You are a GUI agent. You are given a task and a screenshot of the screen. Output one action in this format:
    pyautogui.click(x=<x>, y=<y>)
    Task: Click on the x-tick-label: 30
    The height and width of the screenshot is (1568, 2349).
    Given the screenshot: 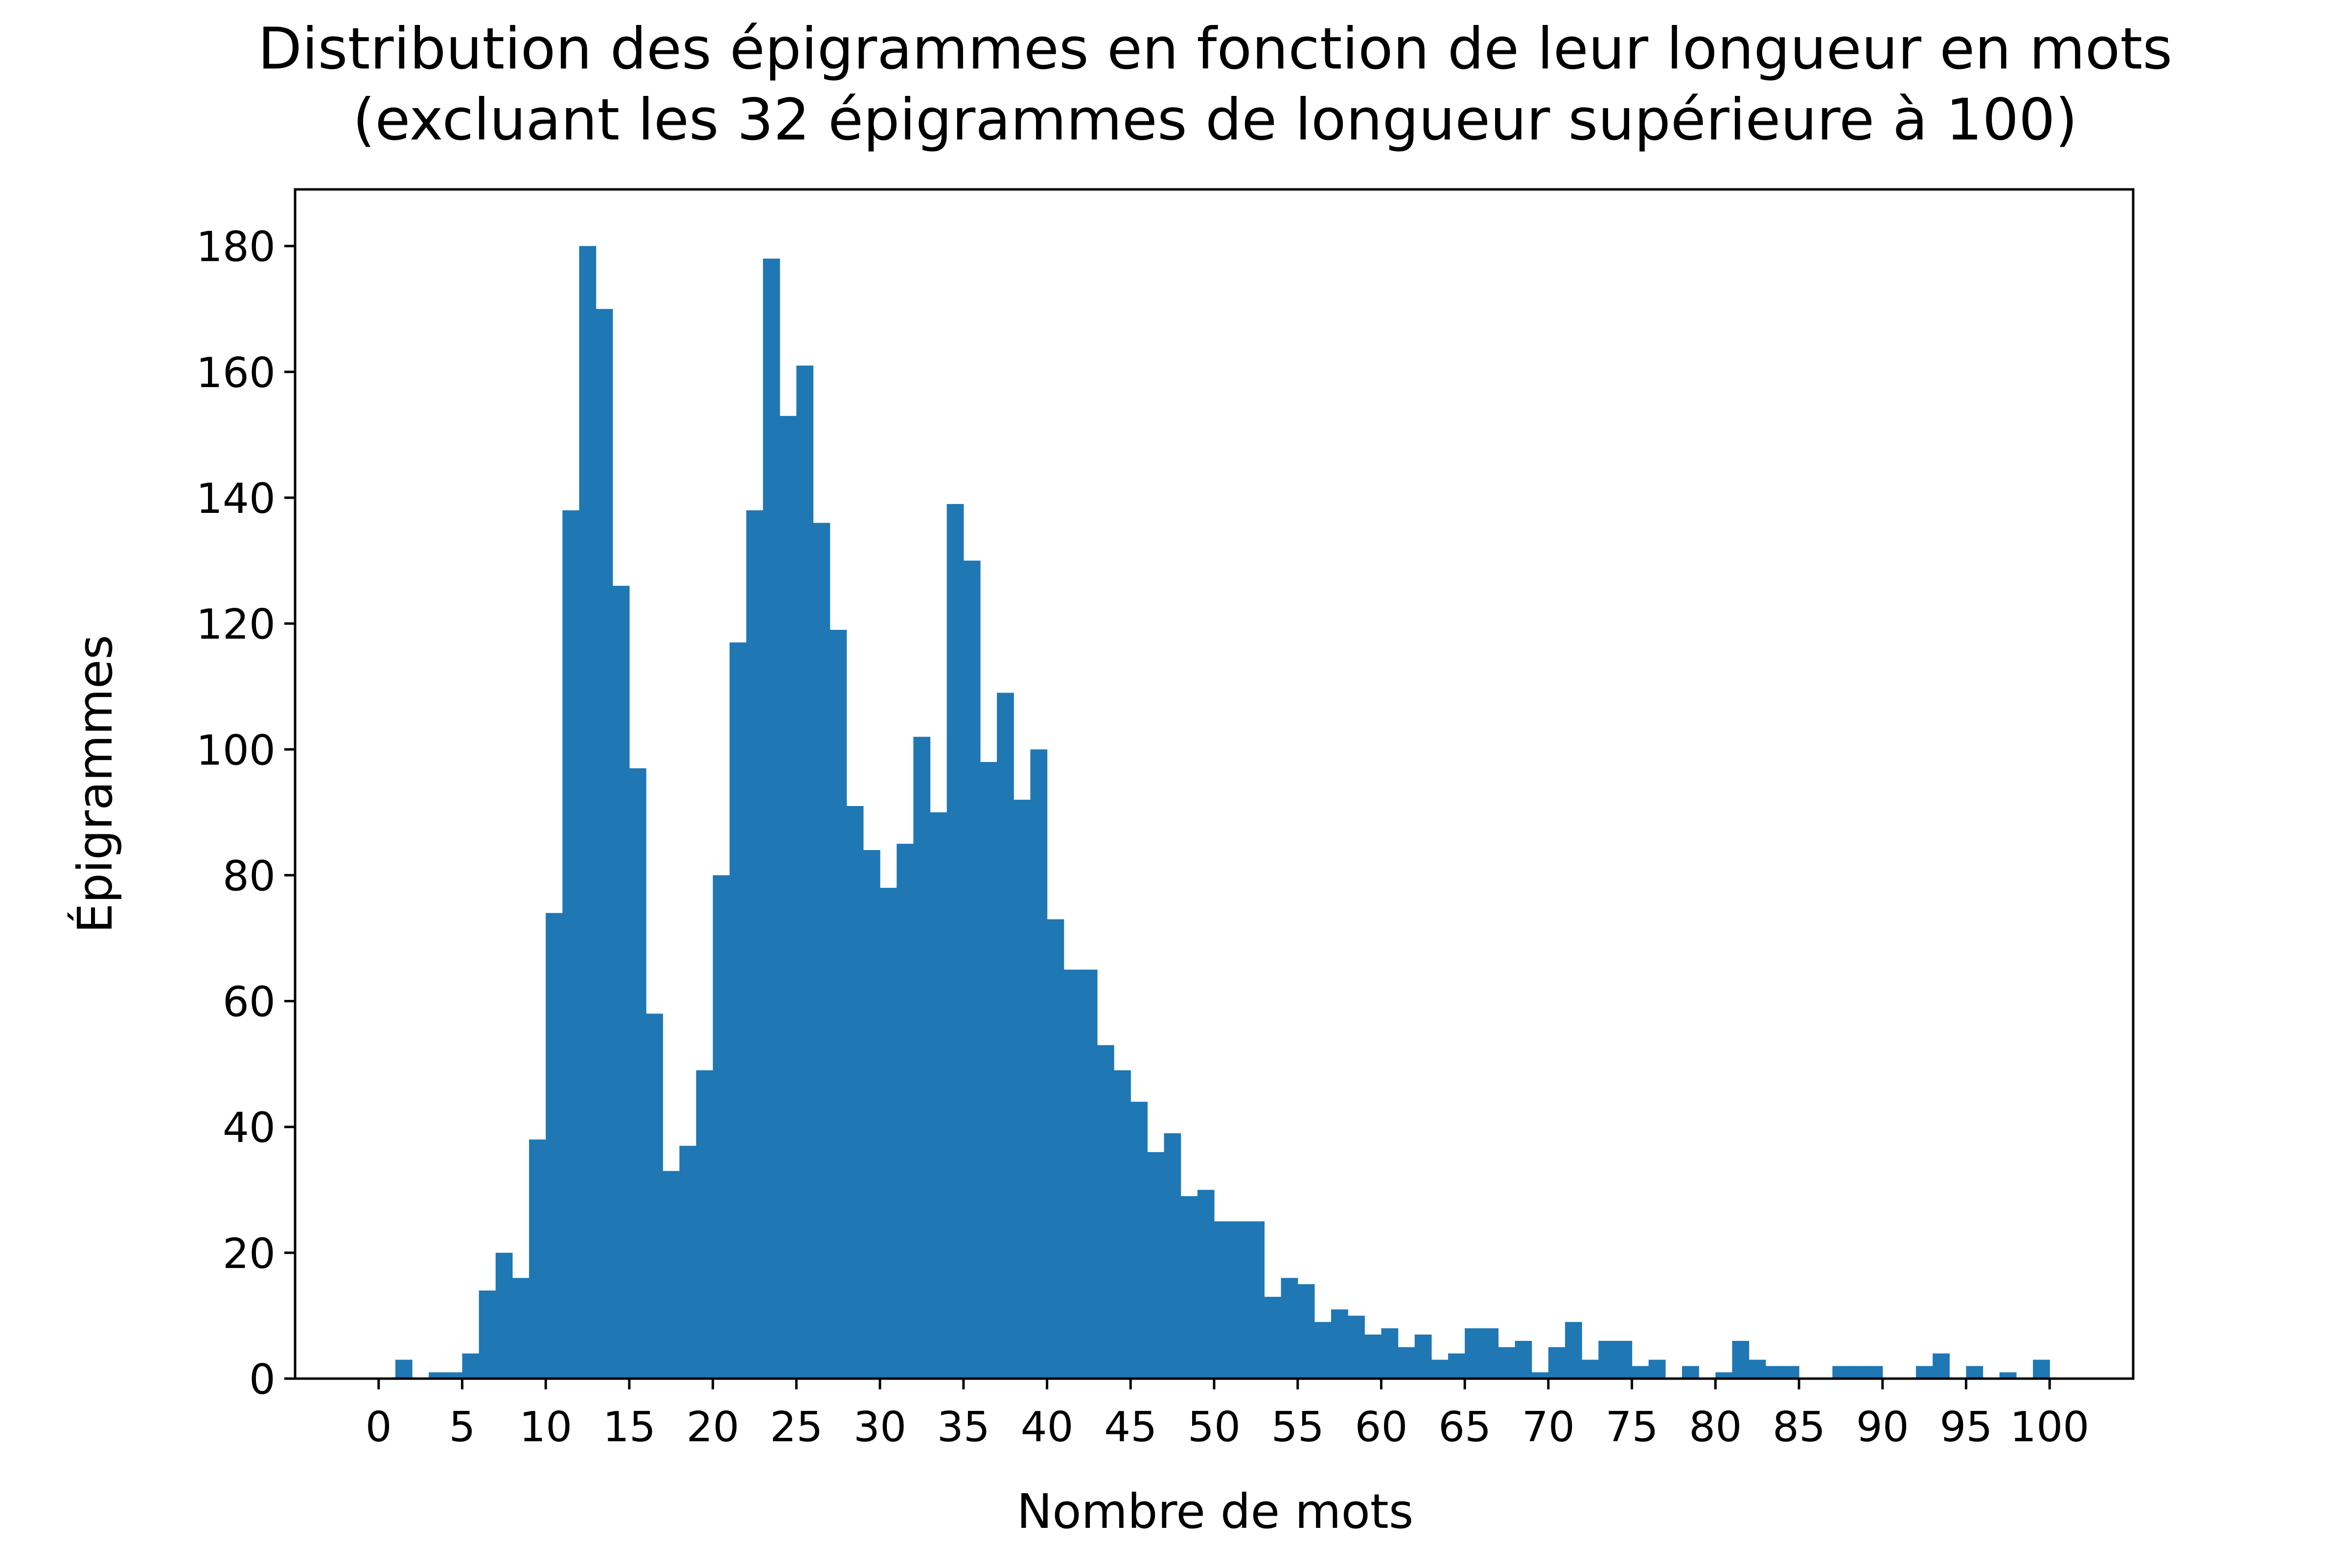 What is the action you would take?
    pyautogui.click(x=879, y=1427)
    